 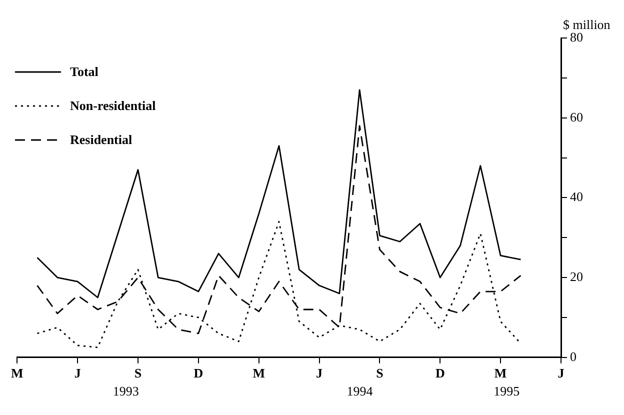 What do you see at coordinates (84, 72) in the screenshot?
I see `legend-label: Total` at bounding box center [84, 72].